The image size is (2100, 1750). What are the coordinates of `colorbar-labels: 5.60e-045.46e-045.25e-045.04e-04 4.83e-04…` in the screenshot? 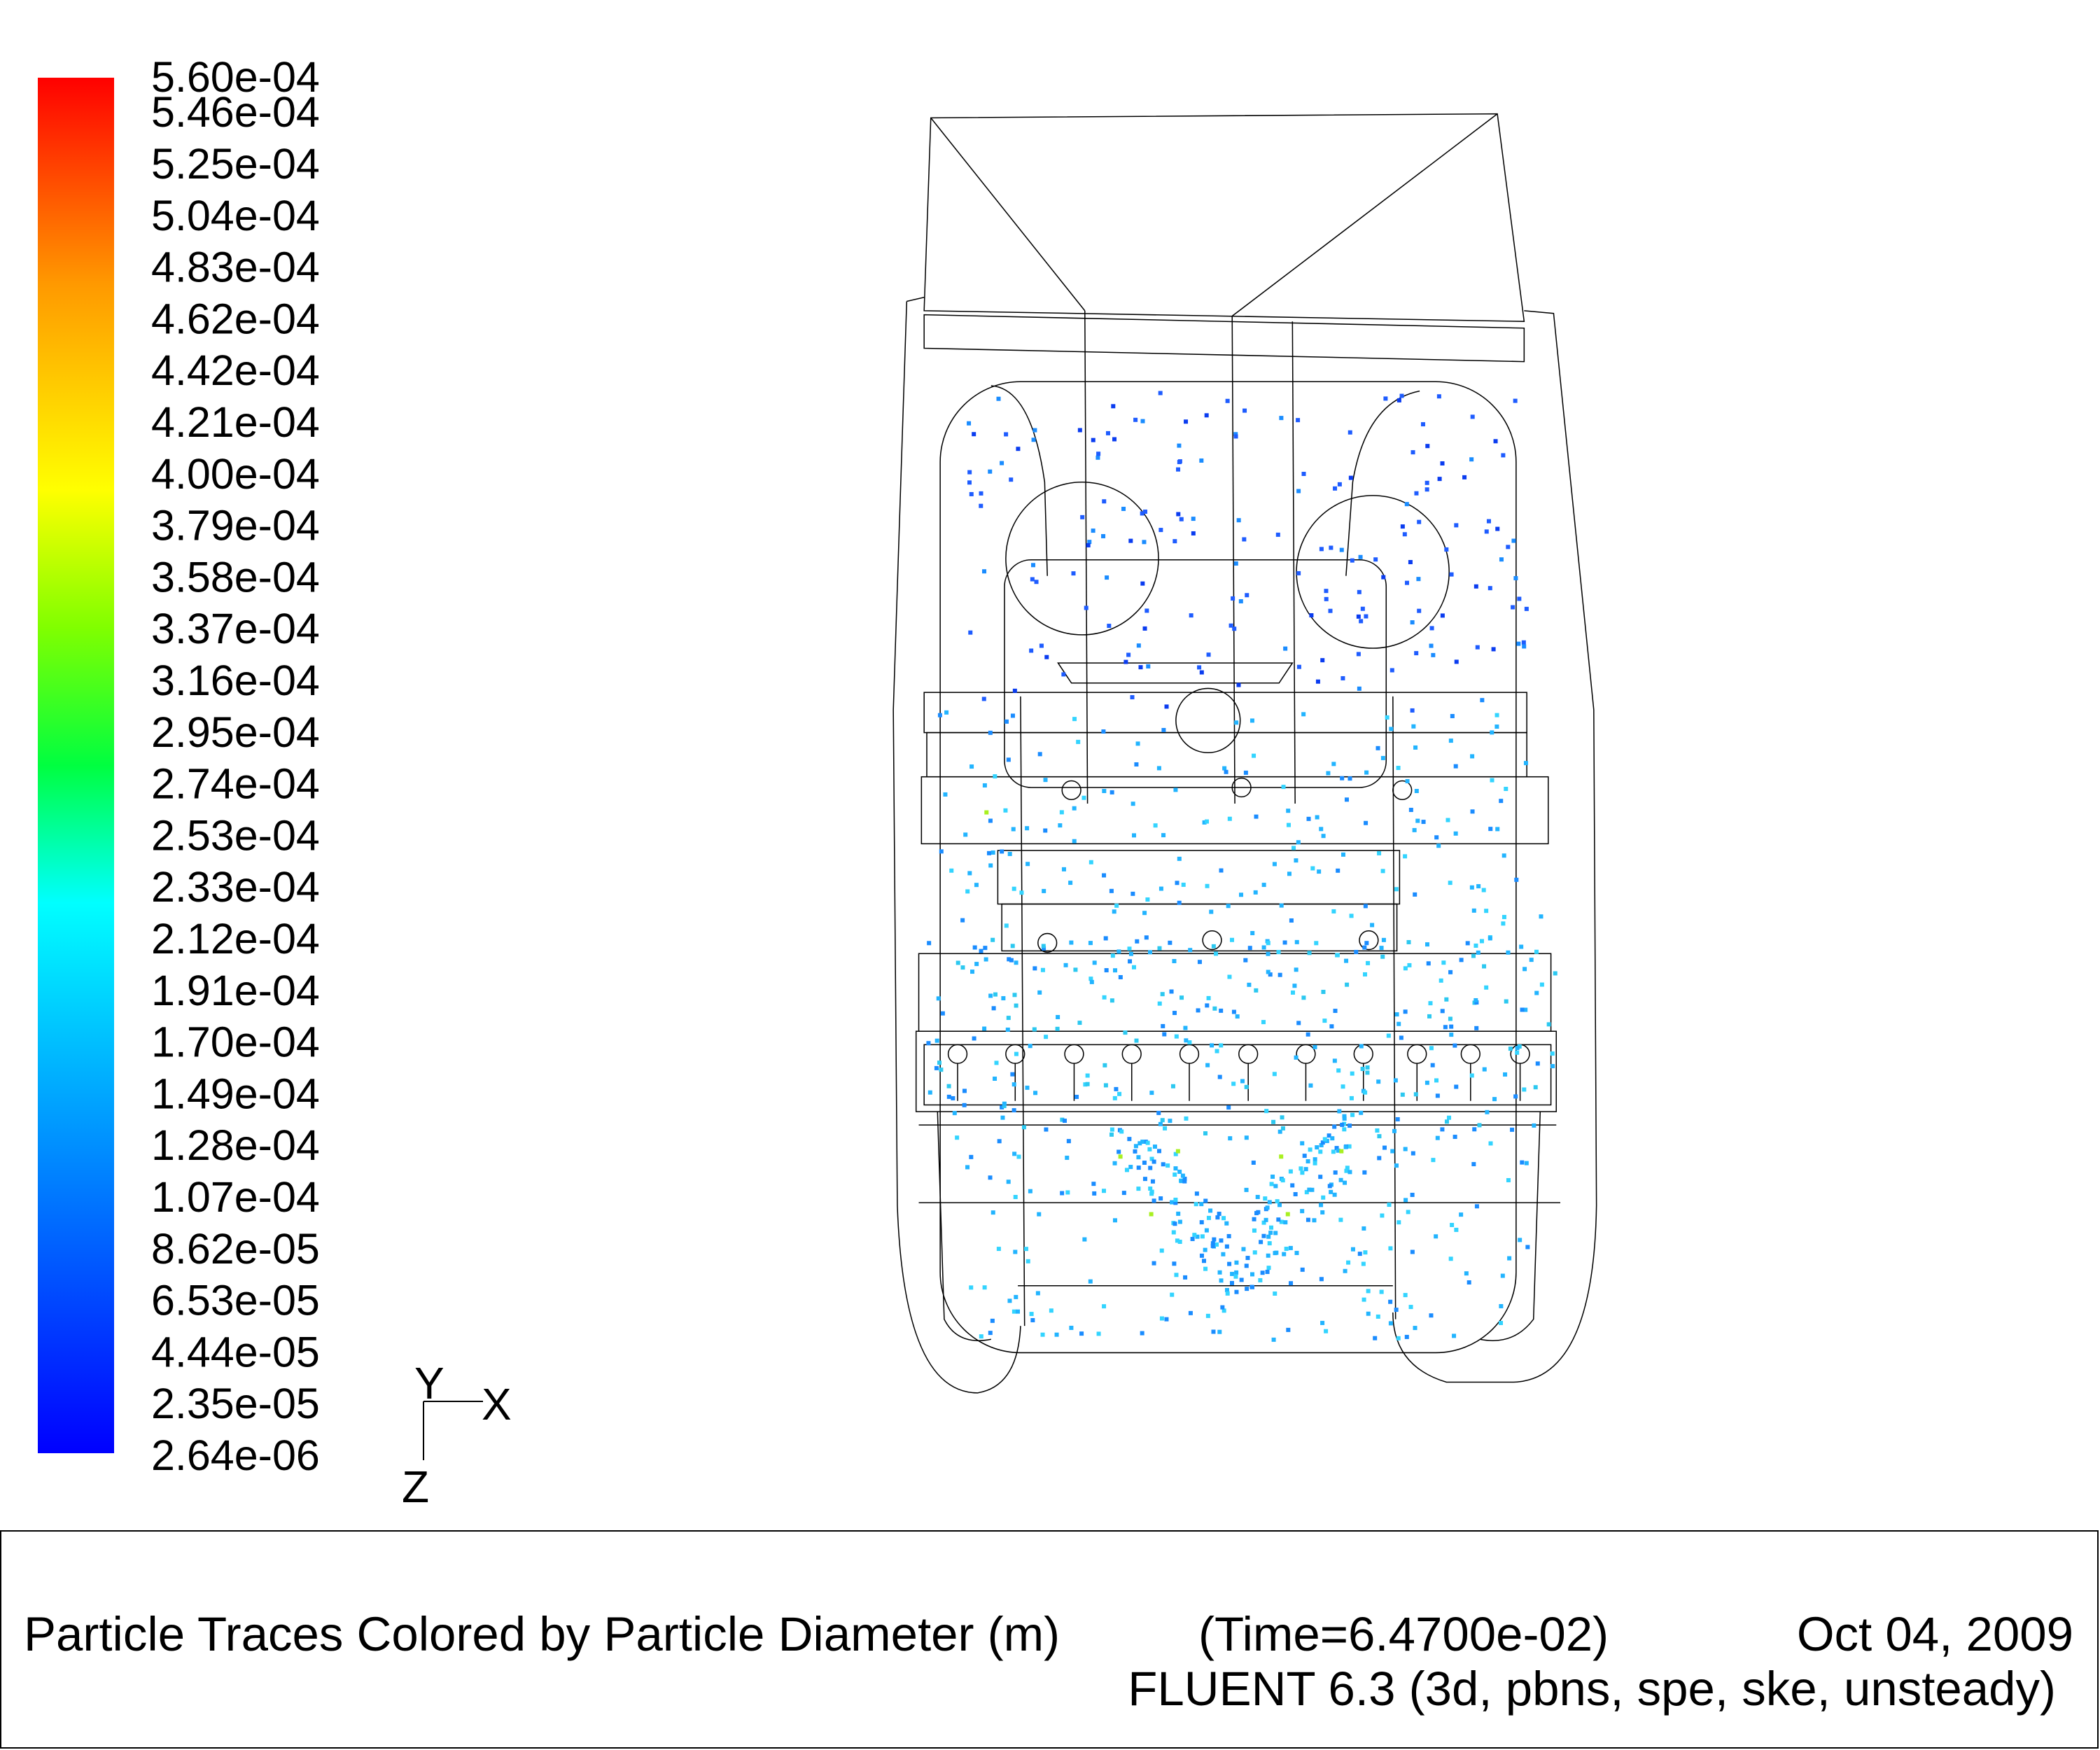 It's located at (235, 766).